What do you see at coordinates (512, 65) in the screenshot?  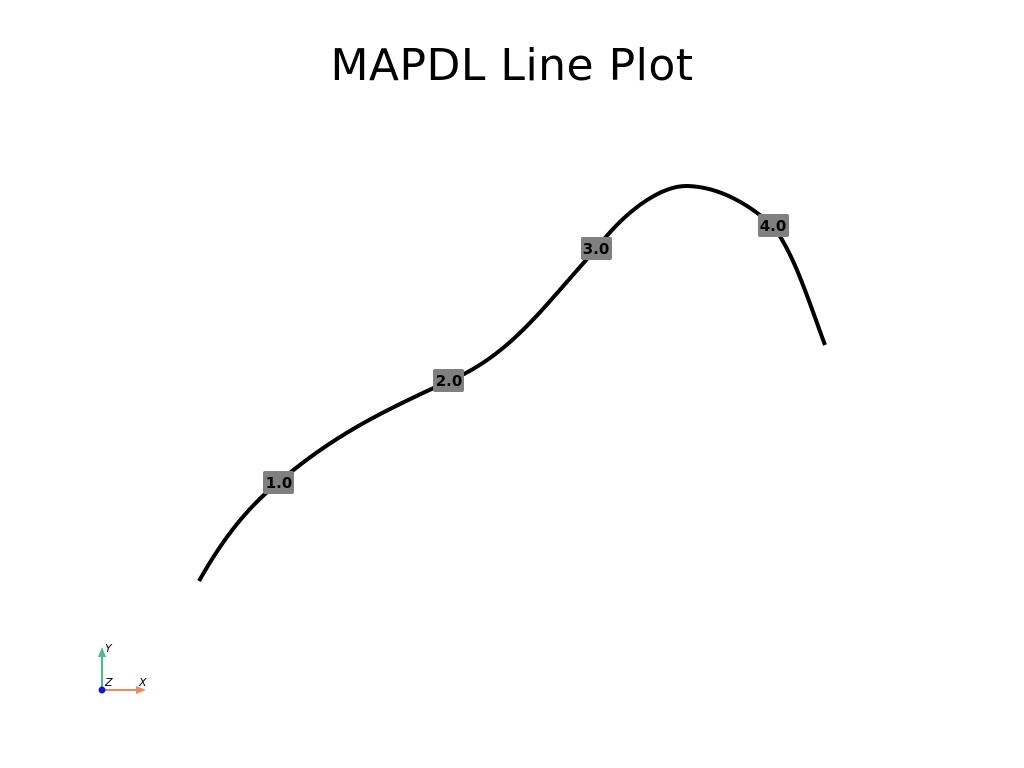 I see `plot-title: MAPDL Line Plot` at bounding box center [512, 65].